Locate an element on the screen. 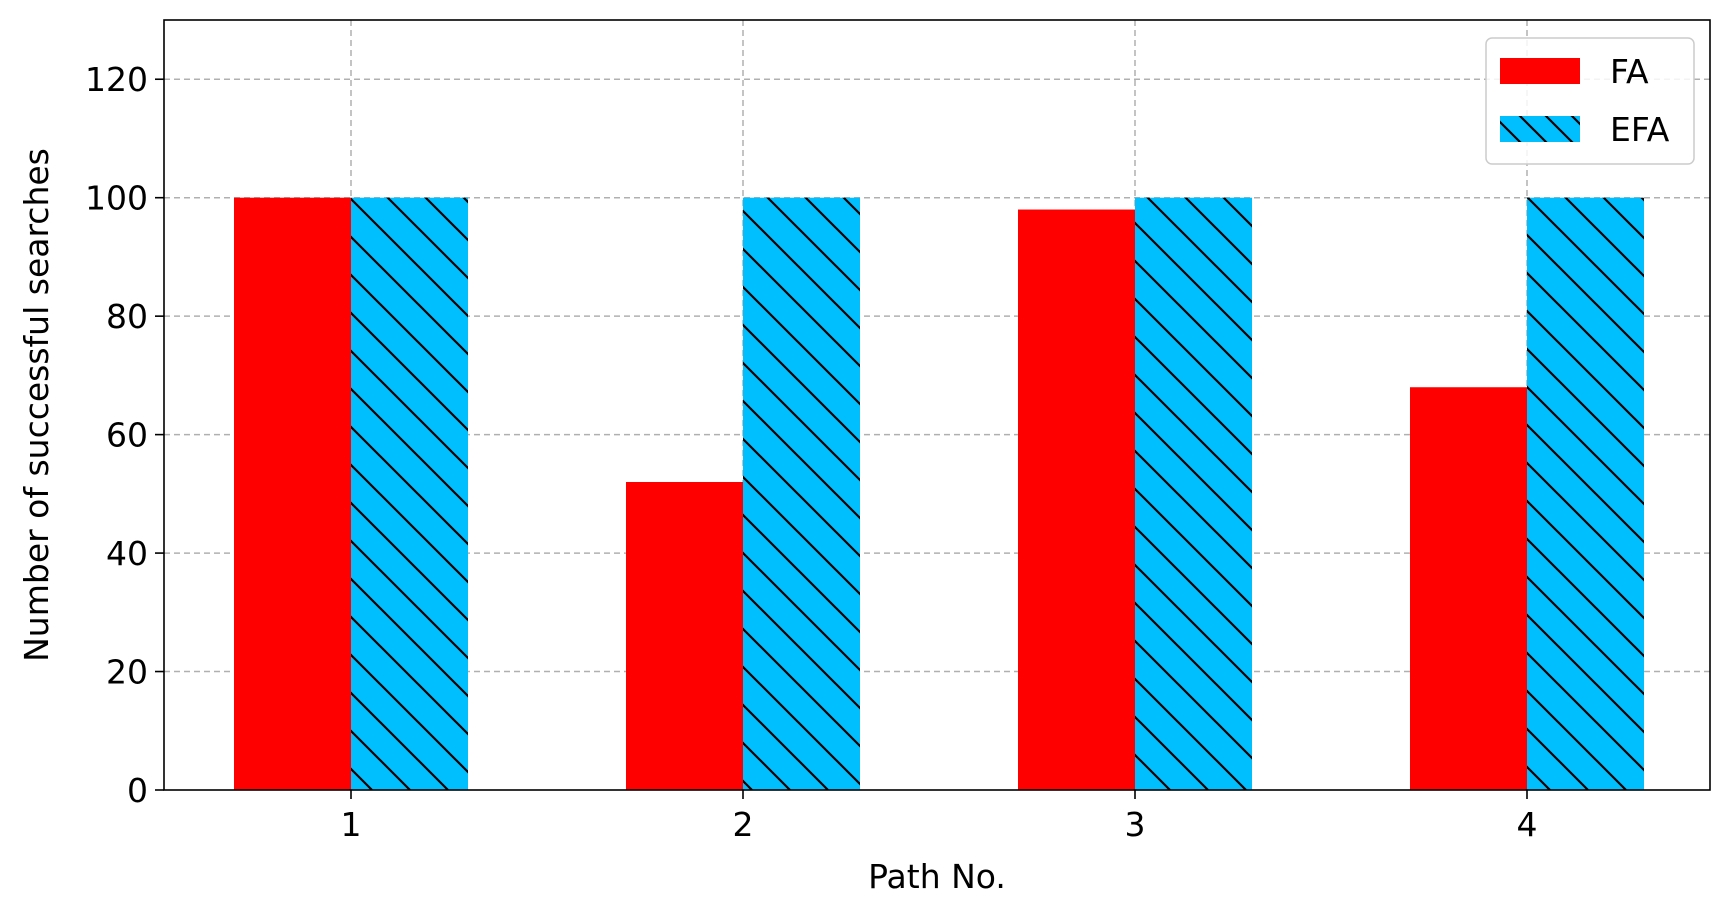  y-tick-label: 20 is located at coordinates (127, 672).